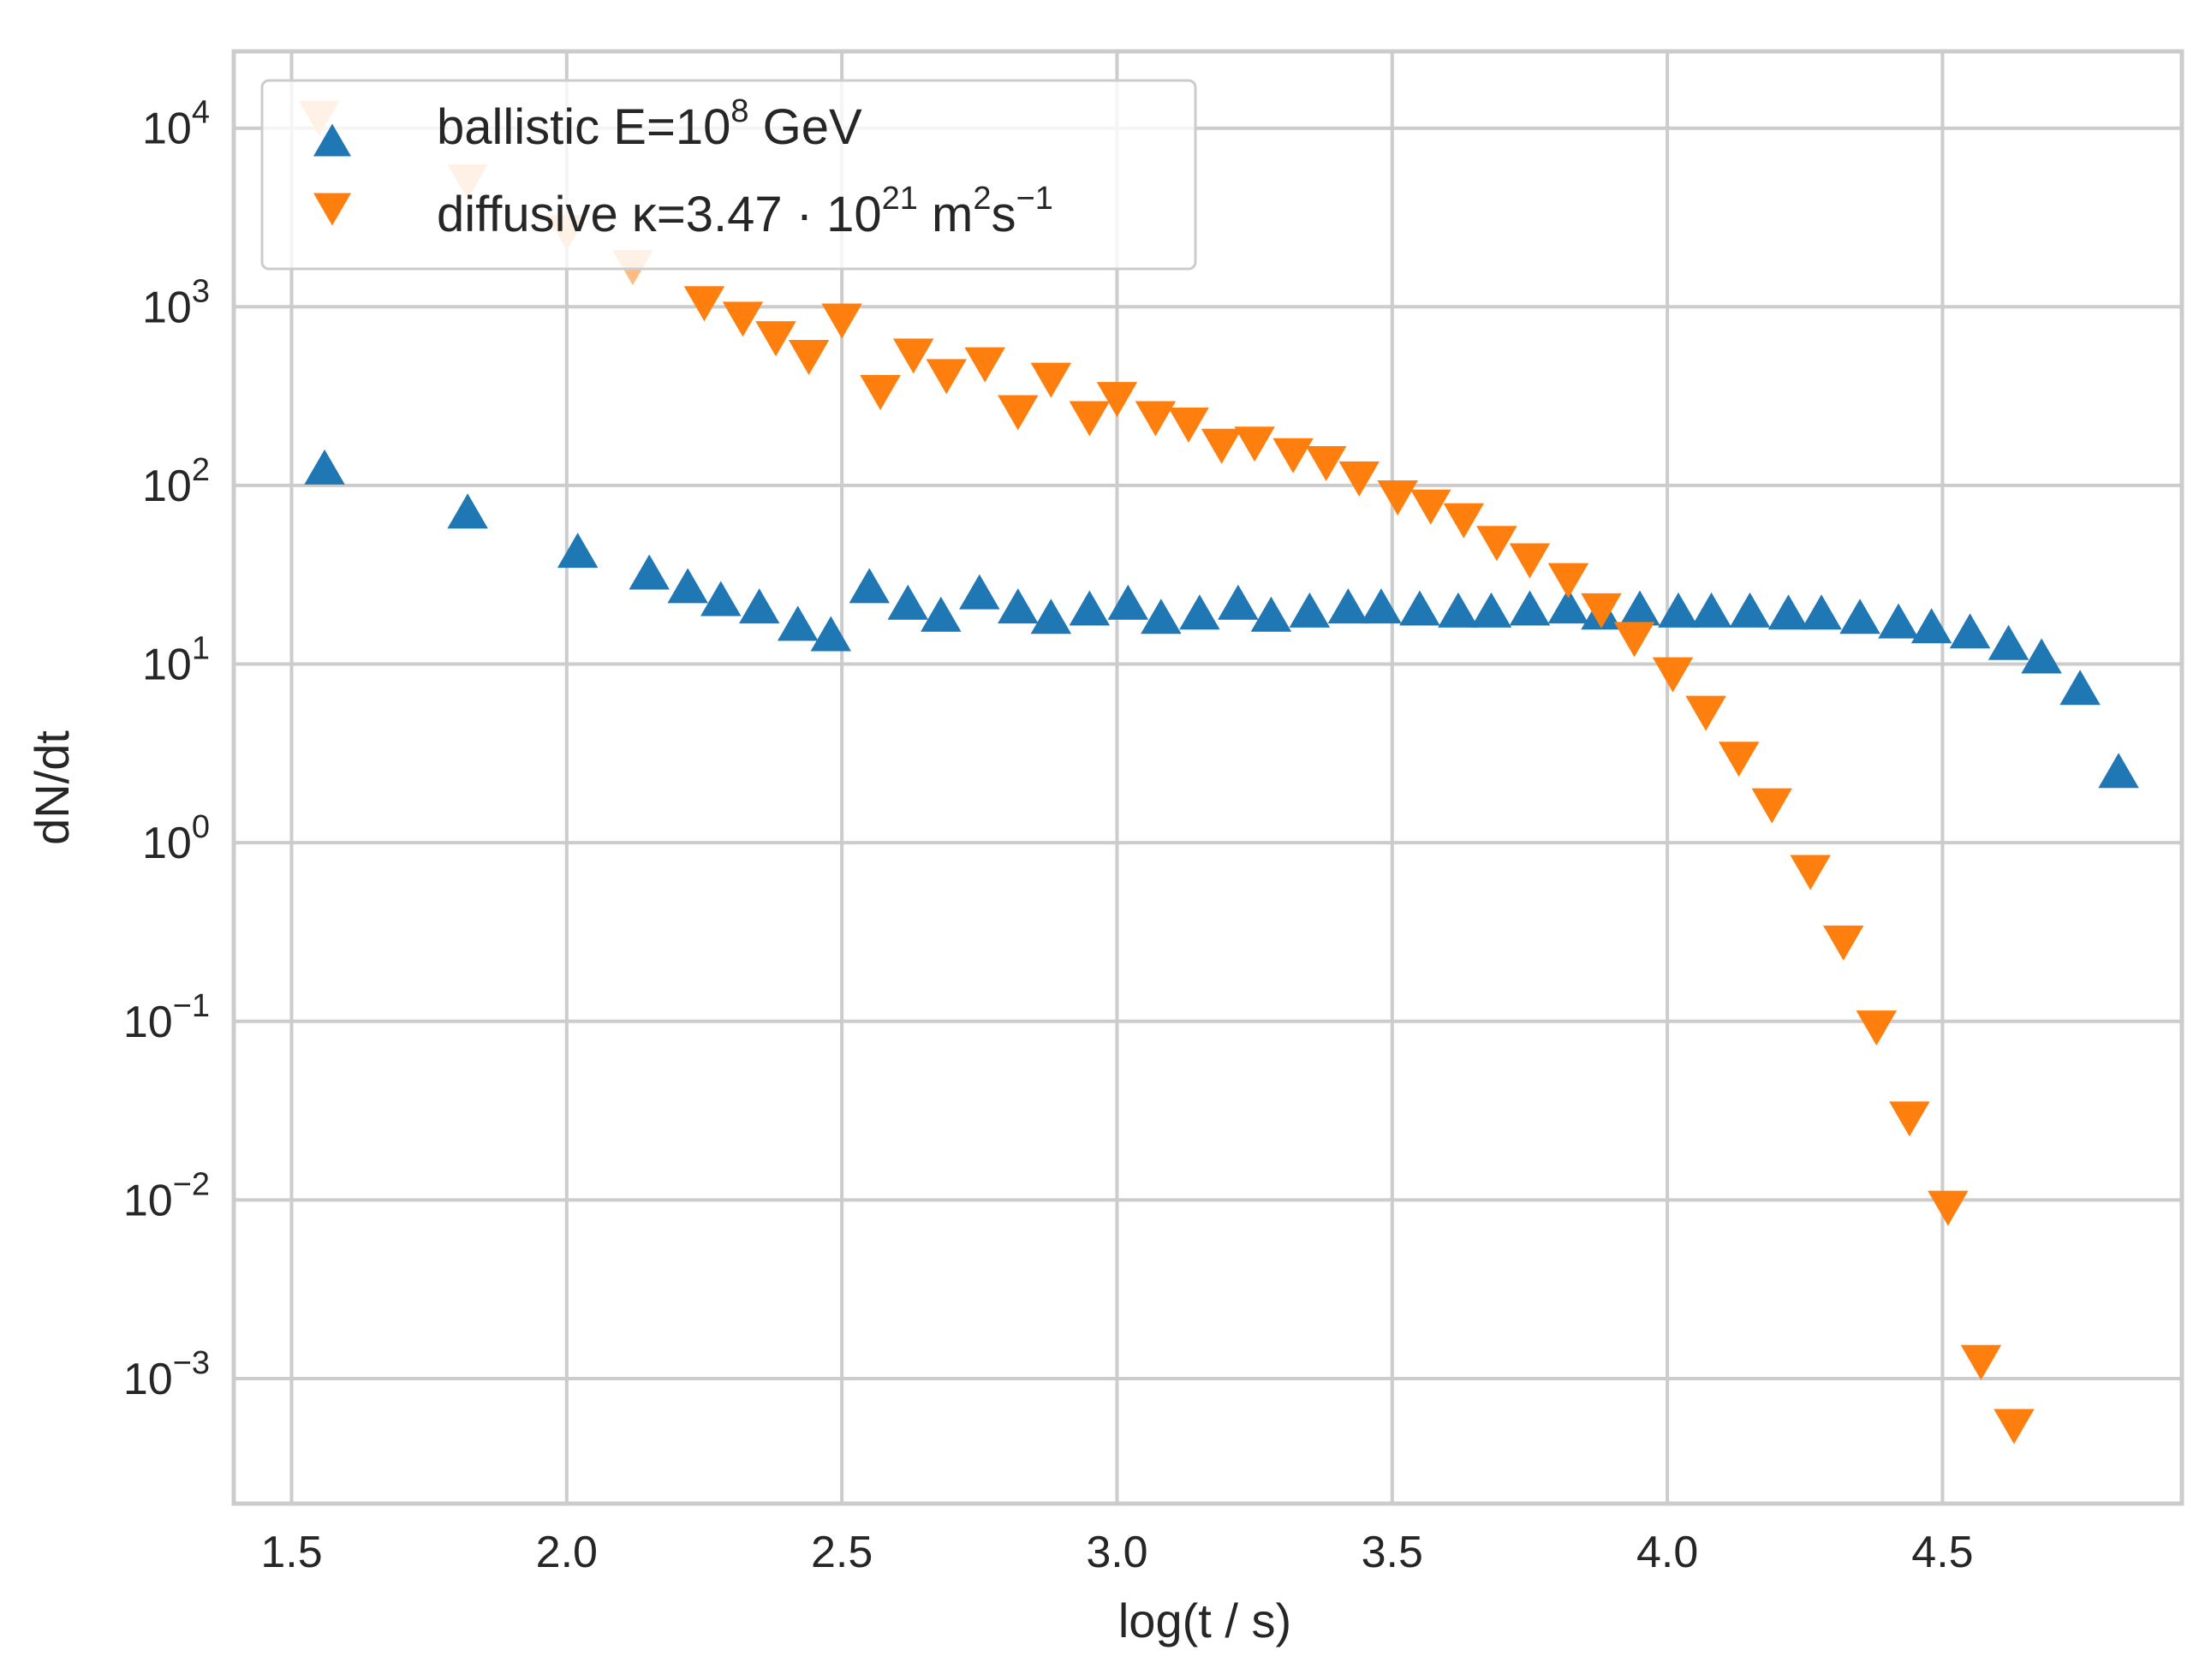 Image resolution: width=2211 pixels, height=1680 pixels. I want to click on y-tick-label: 10², so click(176, 482).